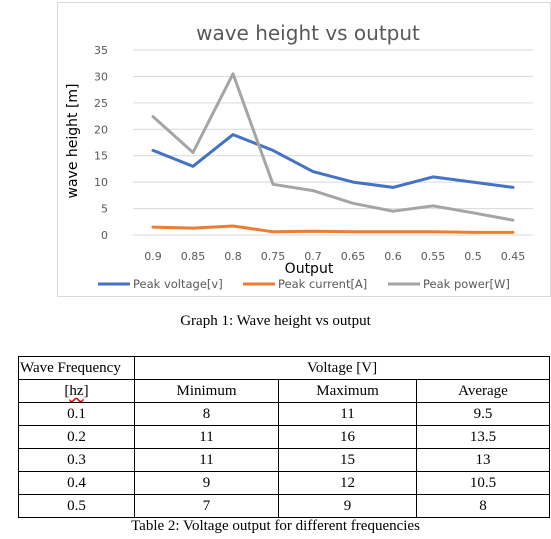  I want to click on y-tick-label: 5, so click(104, 209).